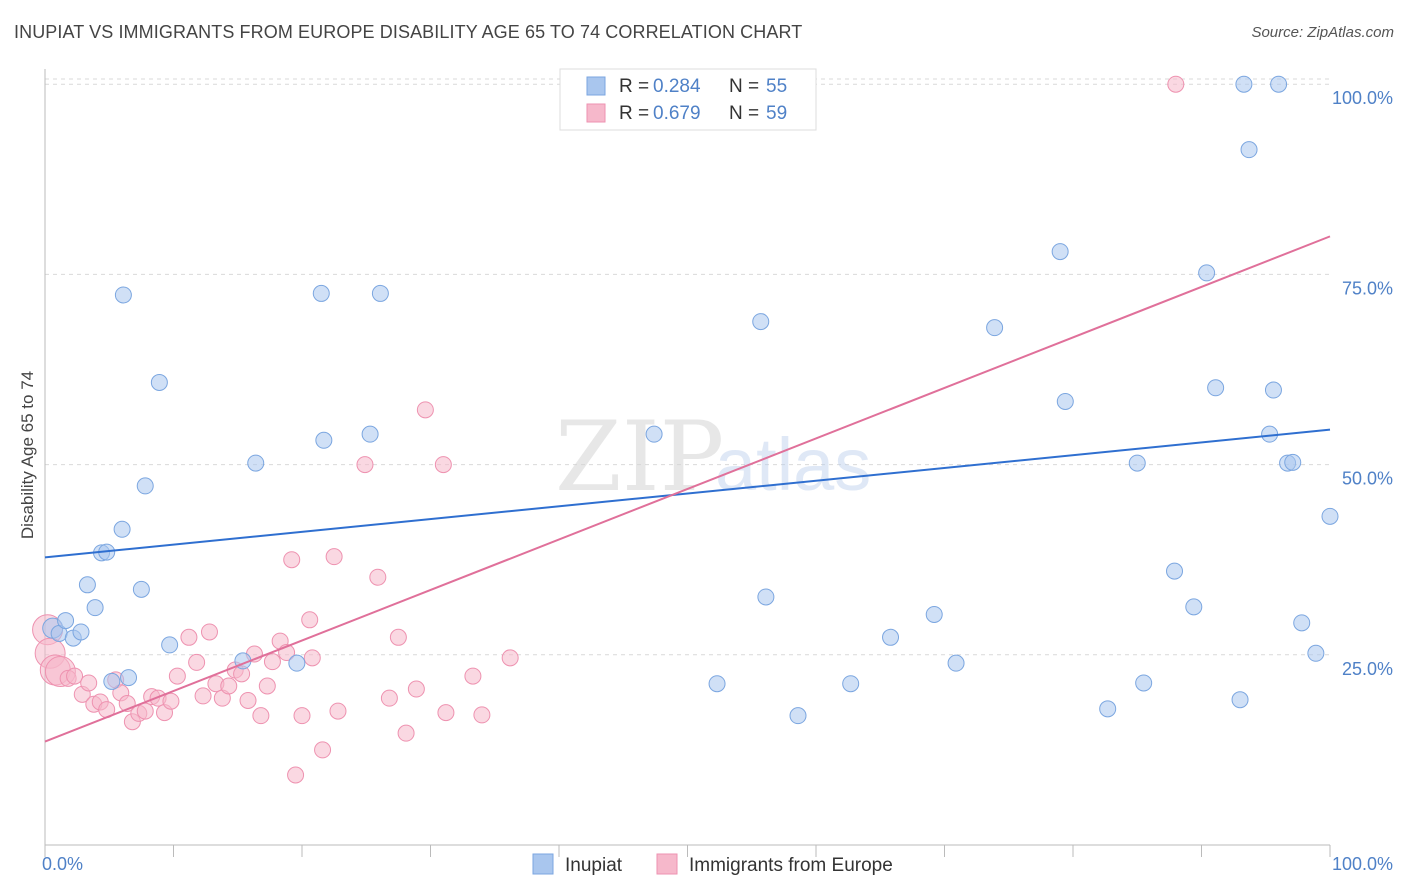 This screenshot has height=892, width=1406. What do you see at coordinates (744, 86) in the screenshot?
I see `legend-n-label: N =` at bounding box center [744, 86].